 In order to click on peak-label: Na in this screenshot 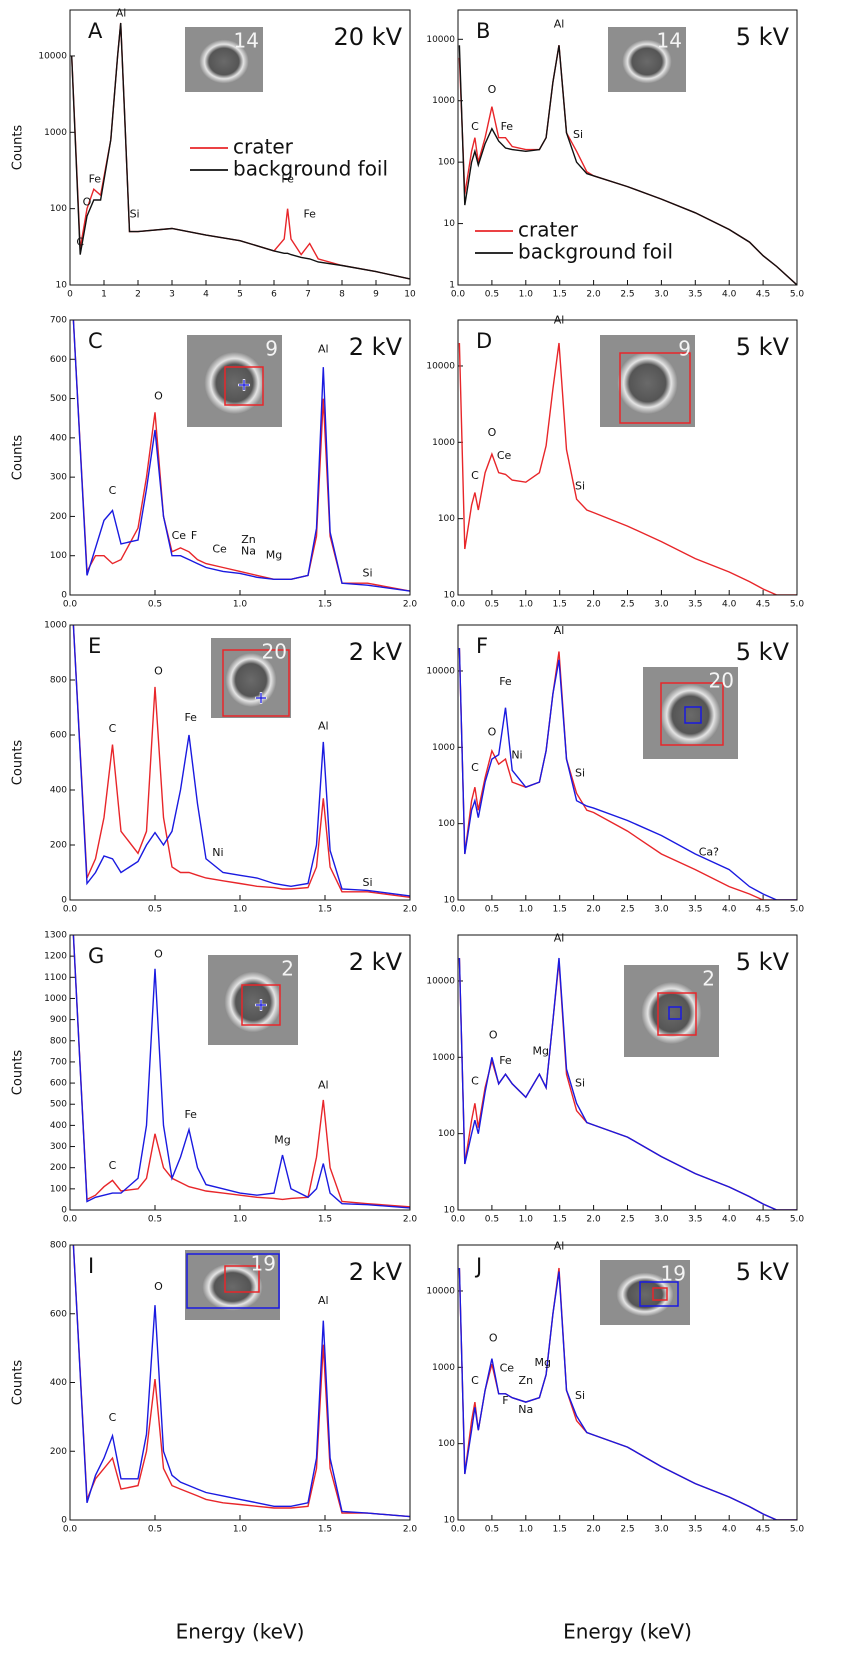, I will do `click(525, 1409)`.